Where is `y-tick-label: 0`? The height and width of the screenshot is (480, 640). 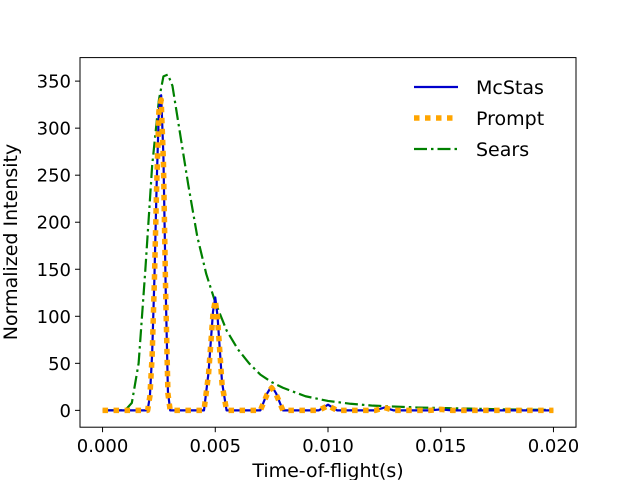
y-tick-label: 0 is located at coordinates (65, 411).